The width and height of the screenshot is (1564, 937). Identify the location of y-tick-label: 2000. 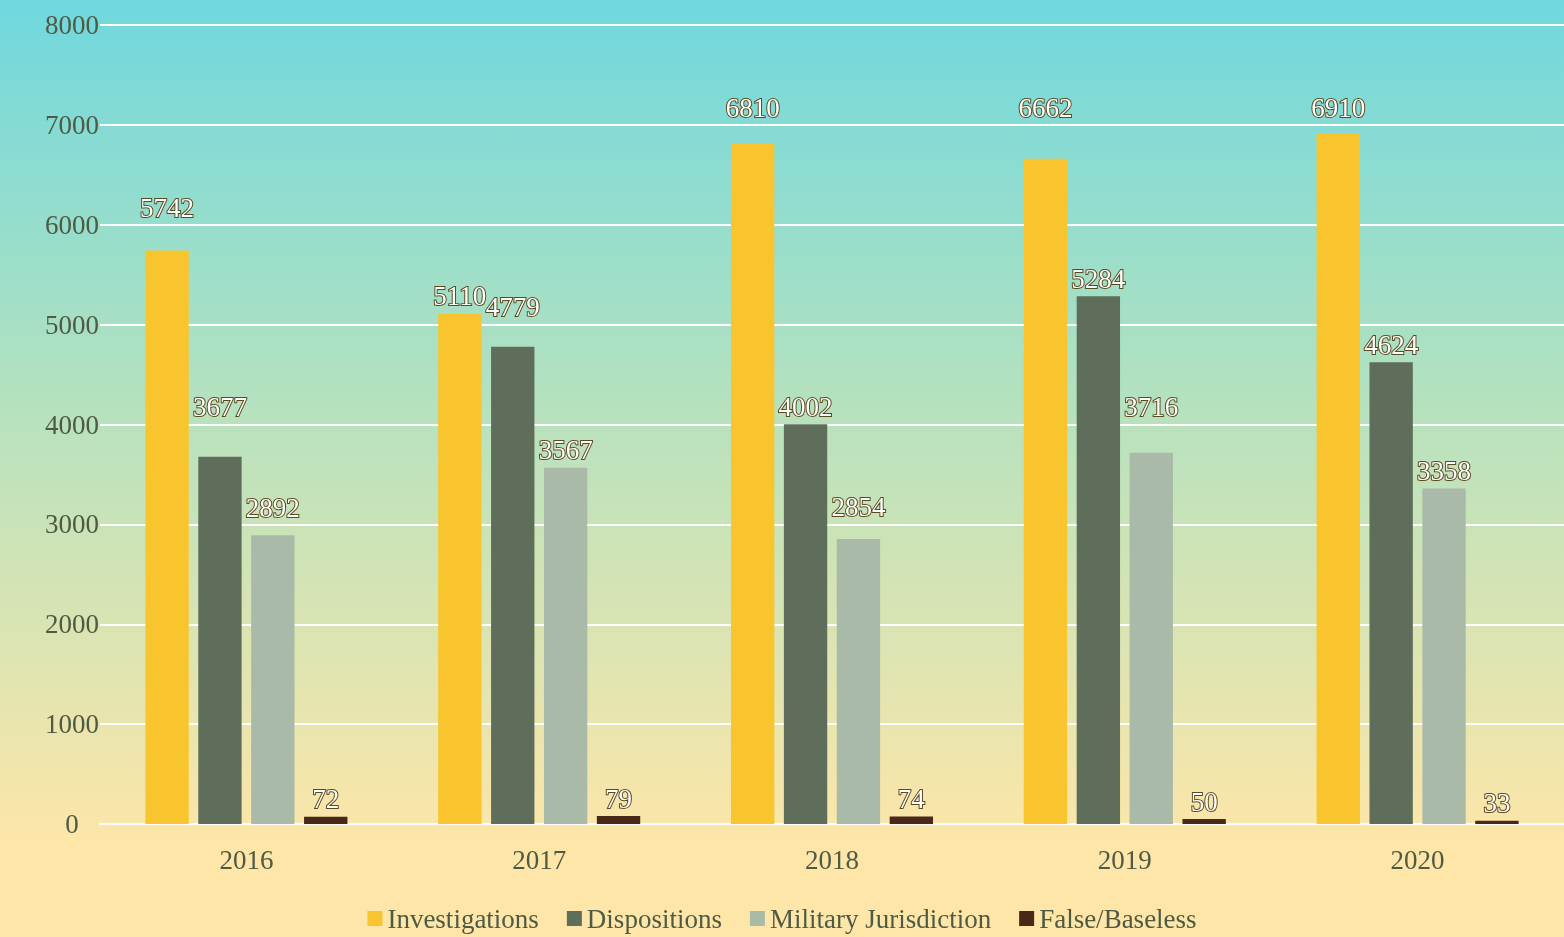
(72, 624).